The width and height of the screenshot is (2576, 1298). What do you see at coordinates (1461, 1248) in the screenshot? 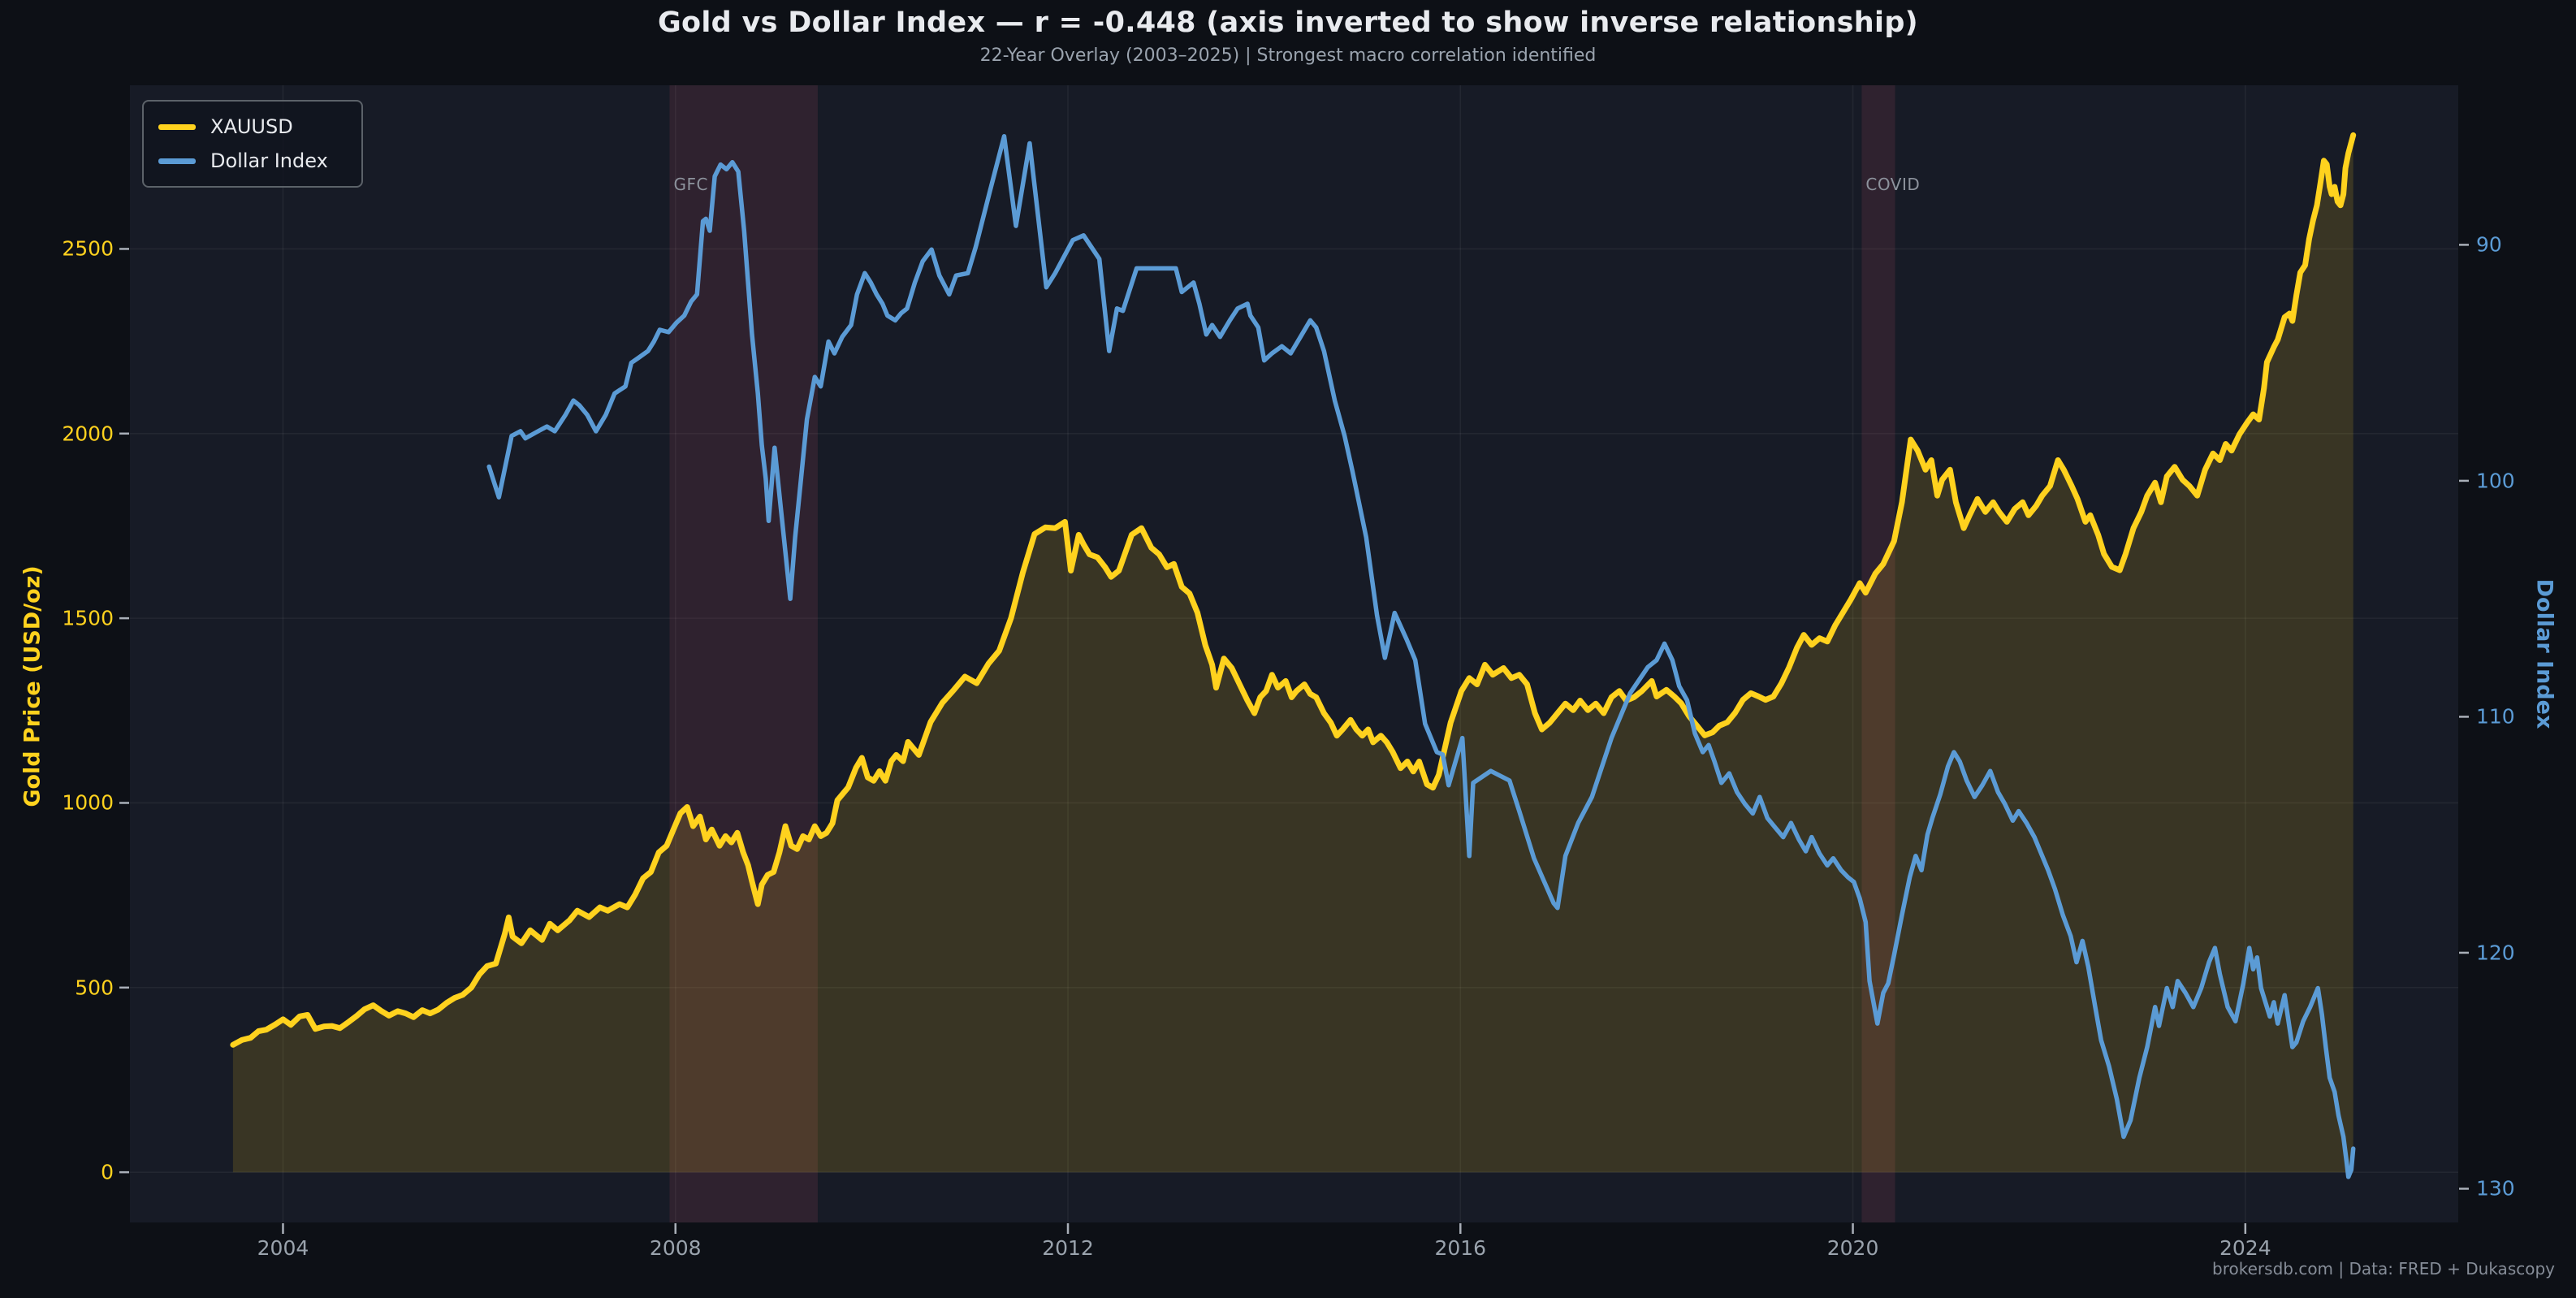
I see `x-tick-label: 2016` at bounding box center [1461, 1248].